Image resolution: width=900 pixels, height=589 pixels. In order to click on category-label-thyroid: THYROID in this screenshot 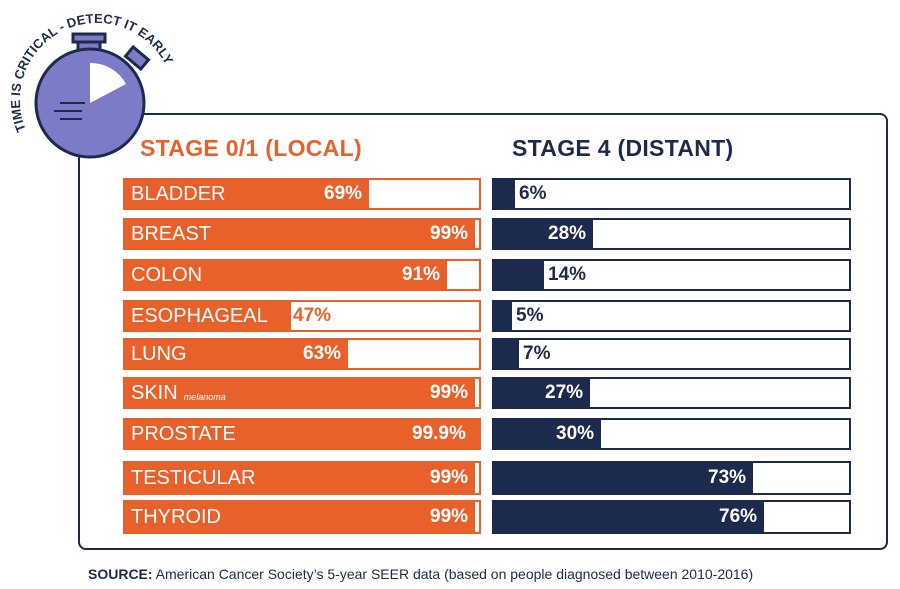, I will do `click(176, 517)`.